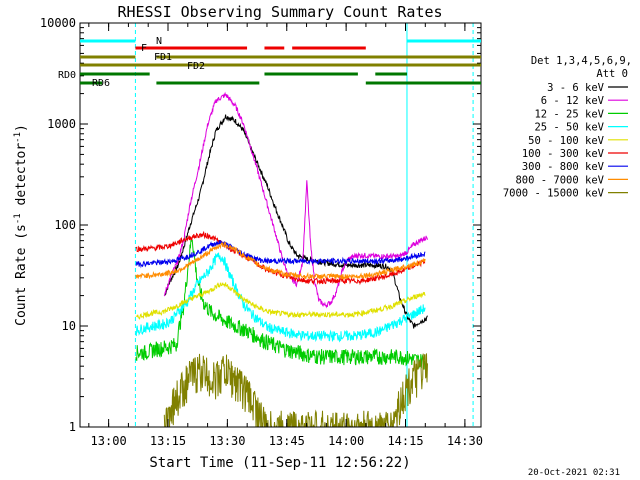 The image size is (640, 480). Describe the element at coordinates (280, 301) in the screenshot. I see `series-line-50-100kev` at that location.